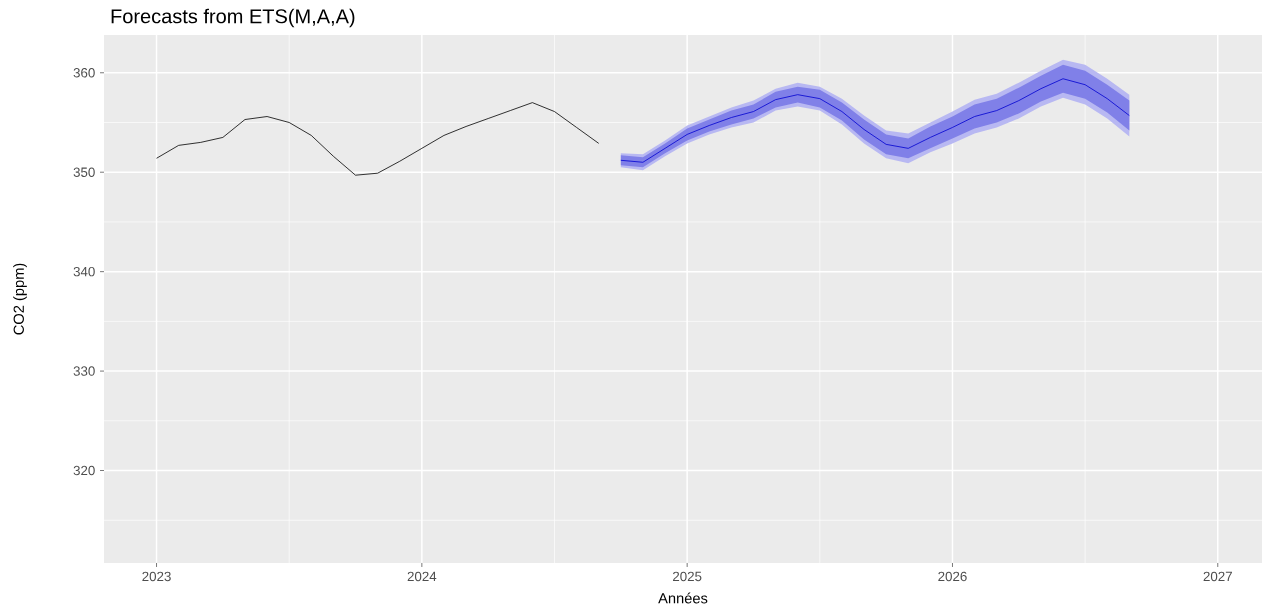  I want to click on x-tick-label: 2025, so click(687, 576).